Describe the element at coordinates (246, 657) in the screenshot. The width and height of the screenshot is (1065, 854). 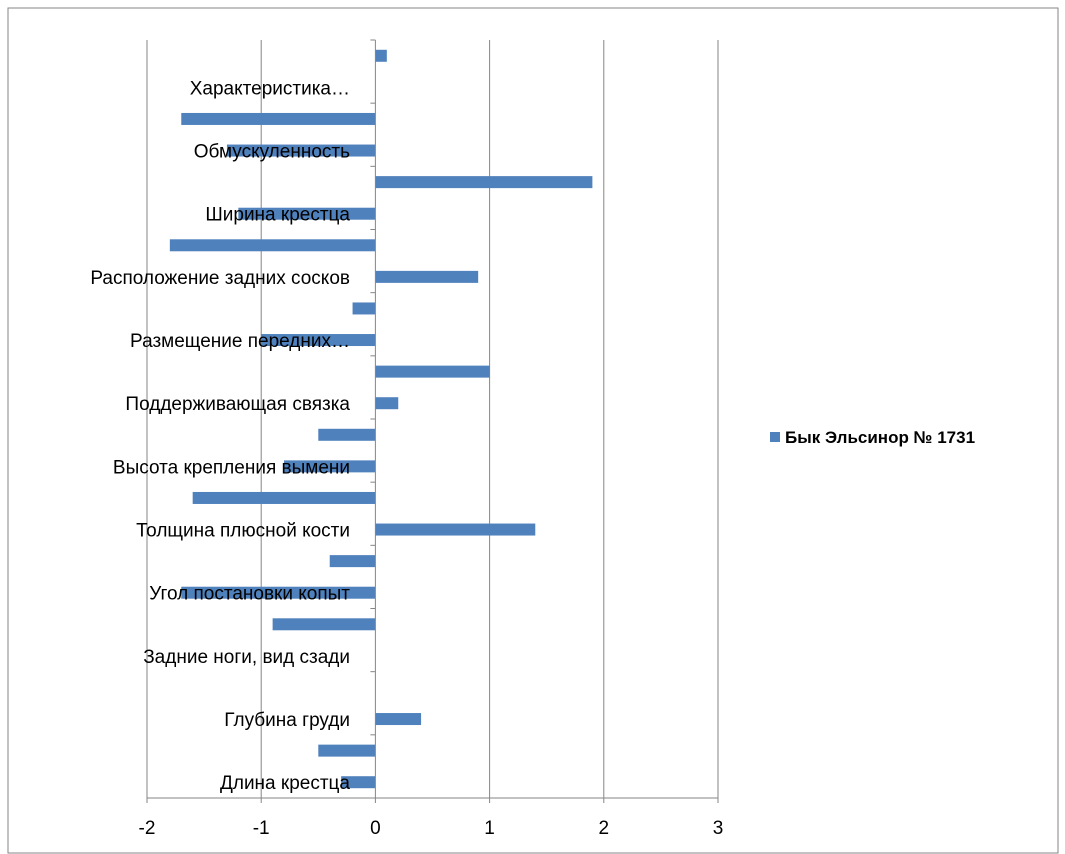
I see `category-label: Задние ноги, вид сзади` at that location.